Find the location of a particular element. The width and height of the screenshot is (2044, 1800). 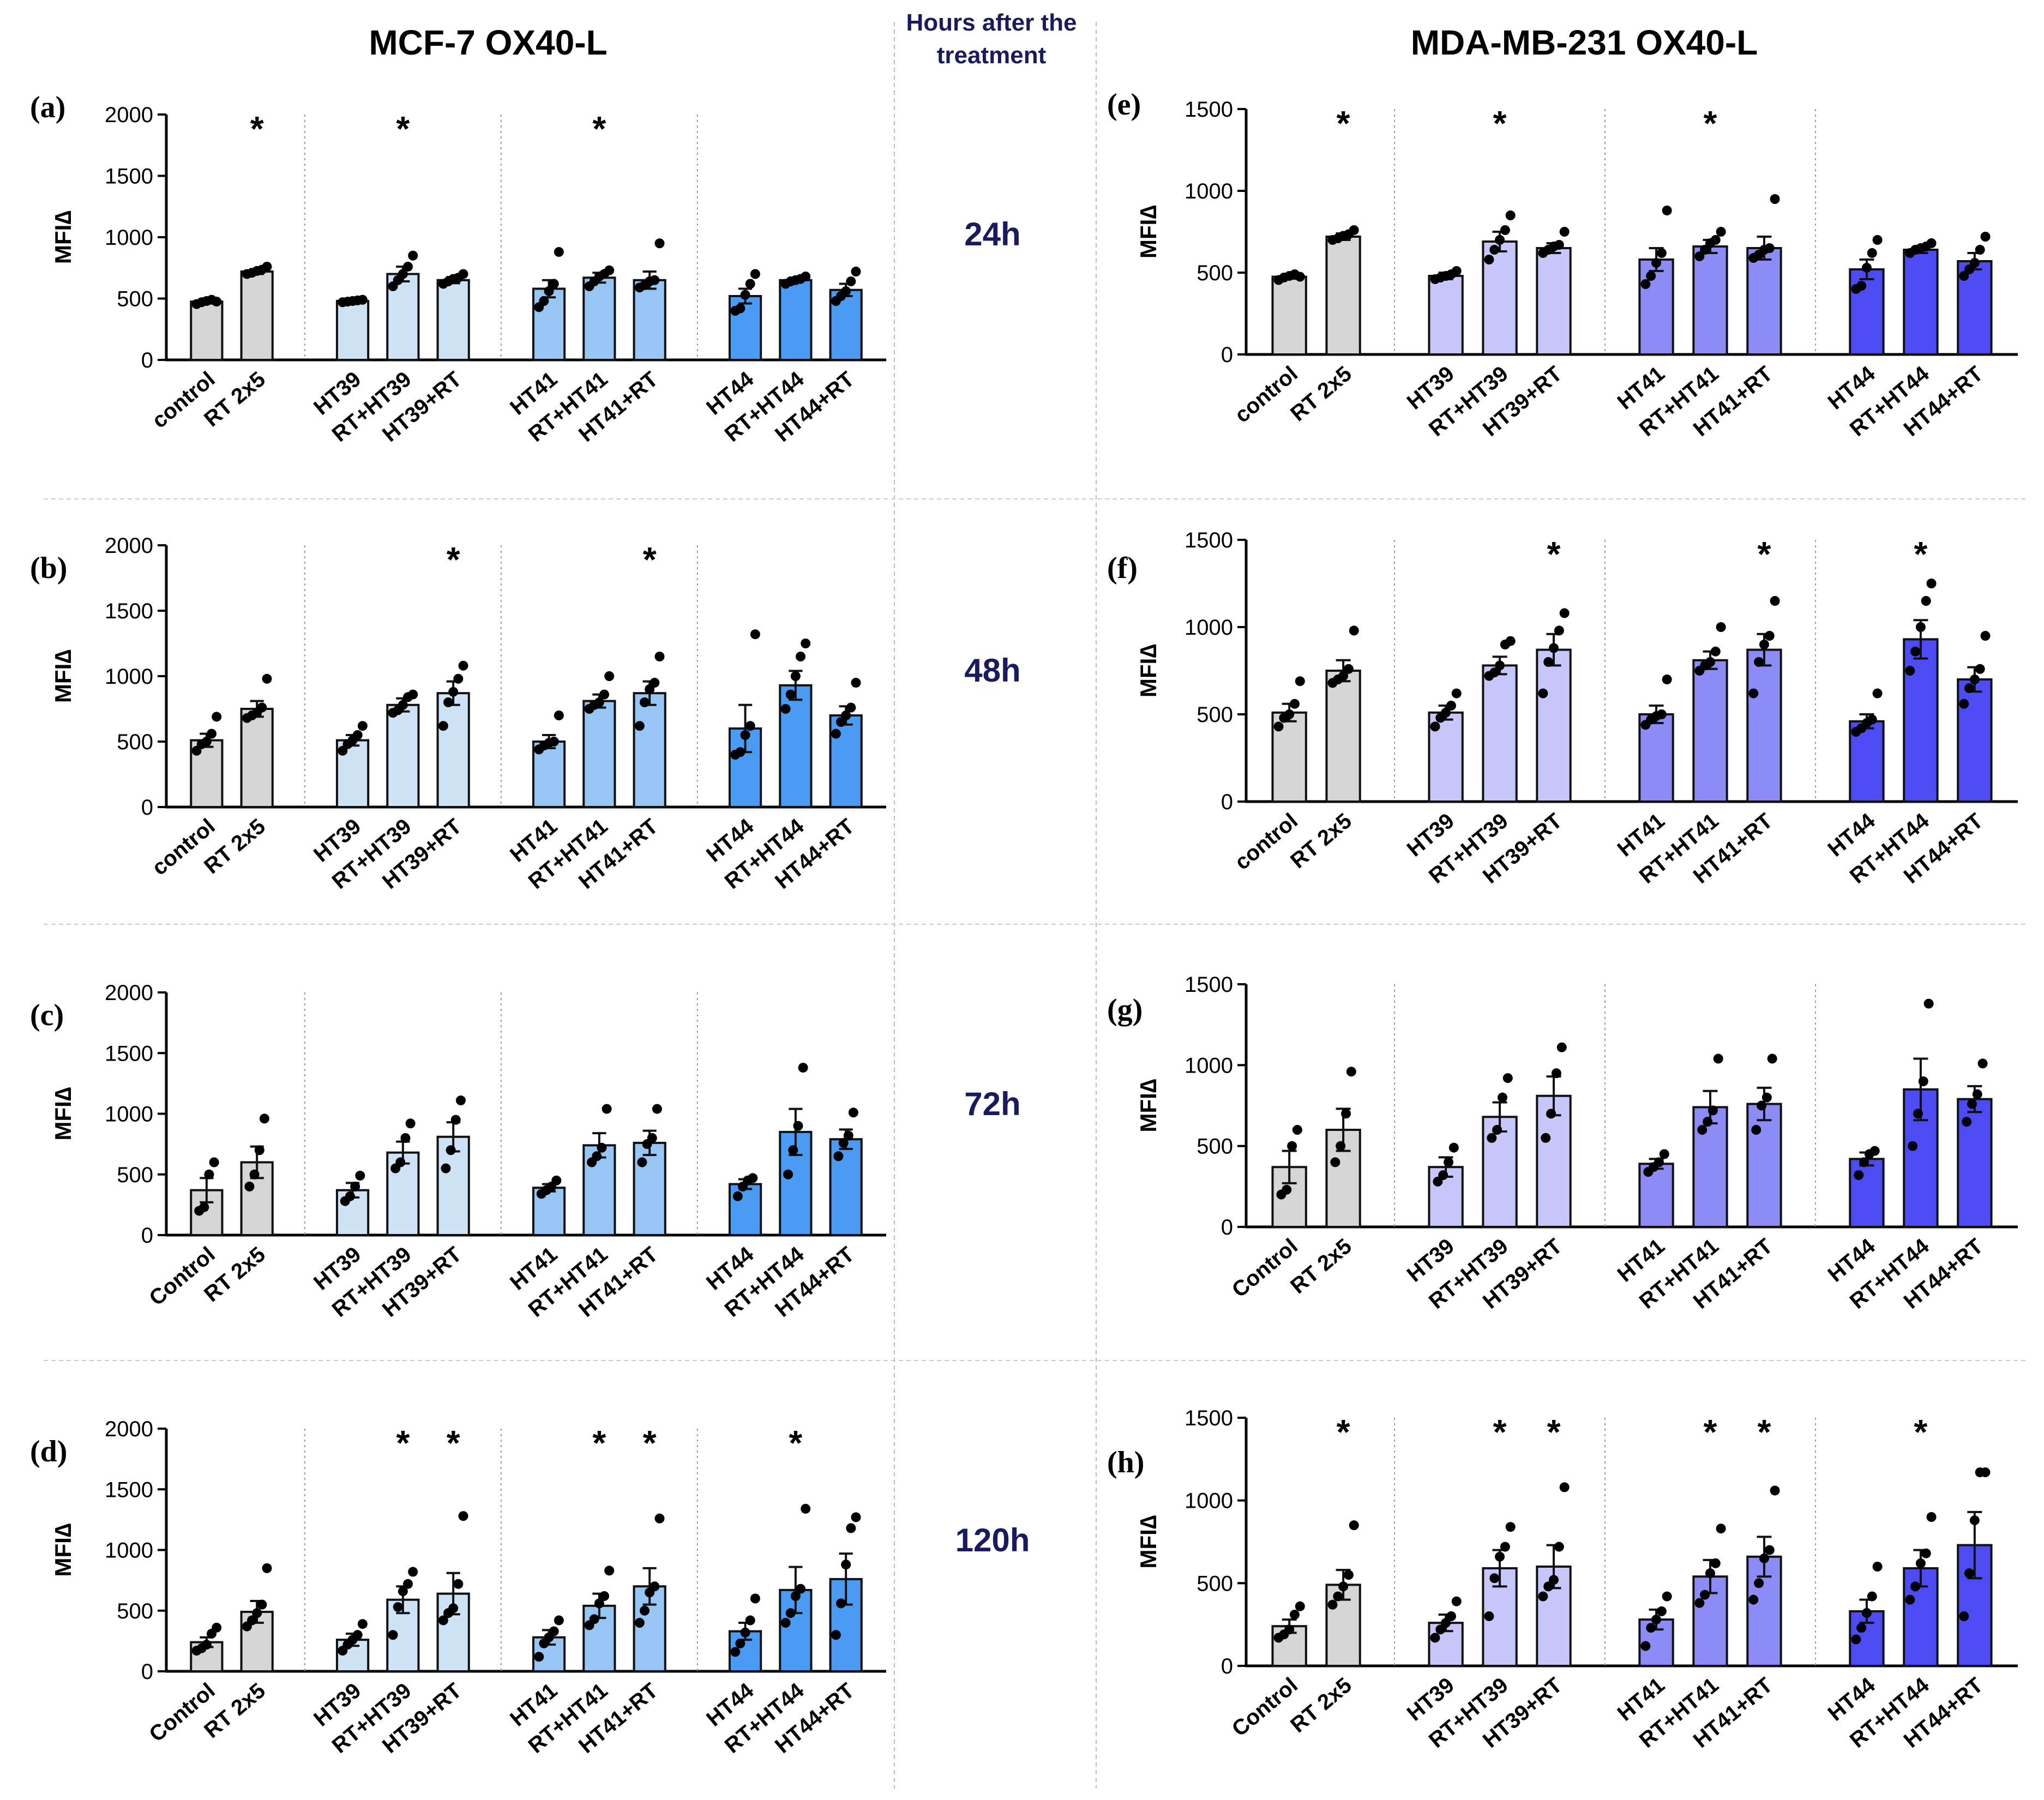

y-tick-label: 2000 is located at coordinates (129, 115).